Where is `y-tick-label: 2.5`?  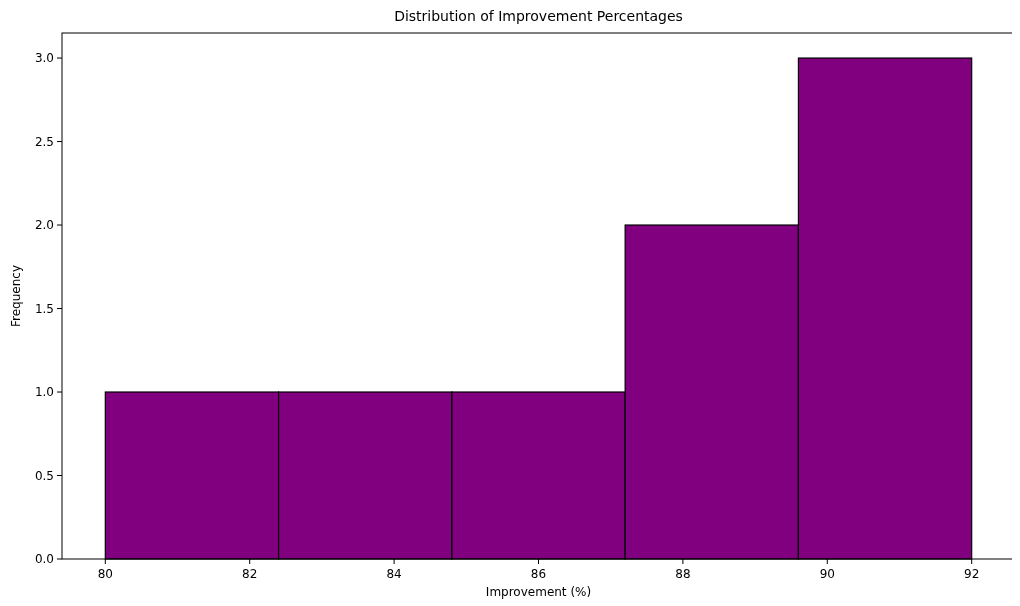 y-tick-label: 2.5 is located at coordinates (44, 141).